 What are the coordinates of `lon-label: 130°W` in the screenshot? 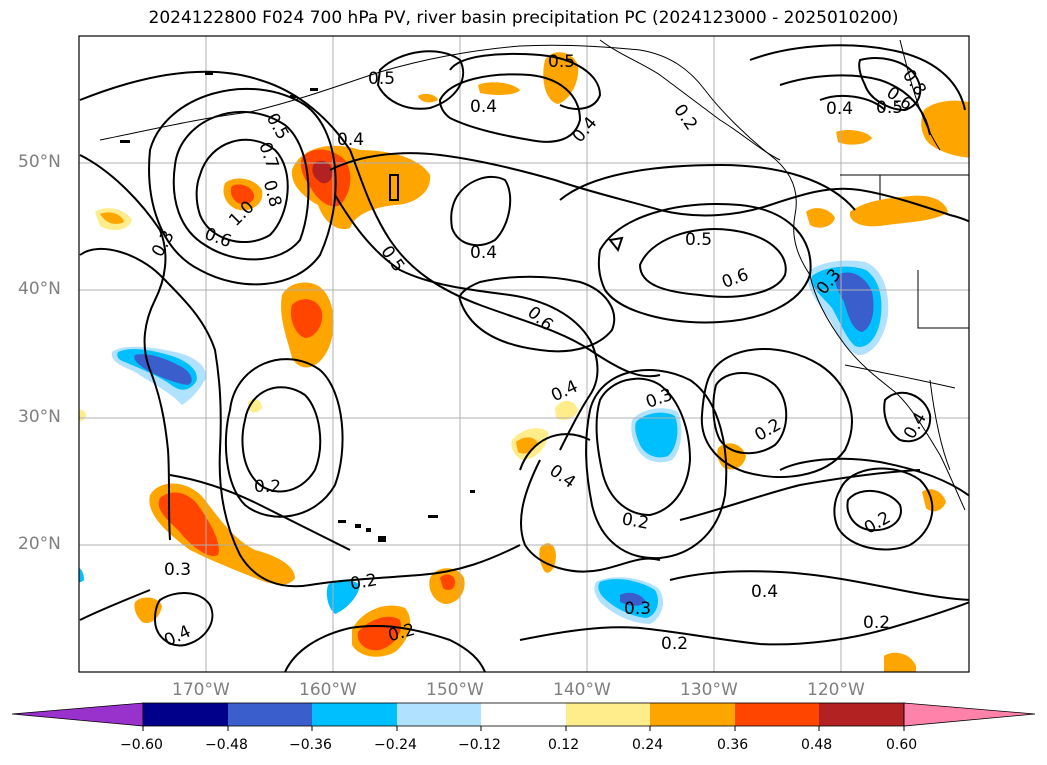 It's located at (709, 690).